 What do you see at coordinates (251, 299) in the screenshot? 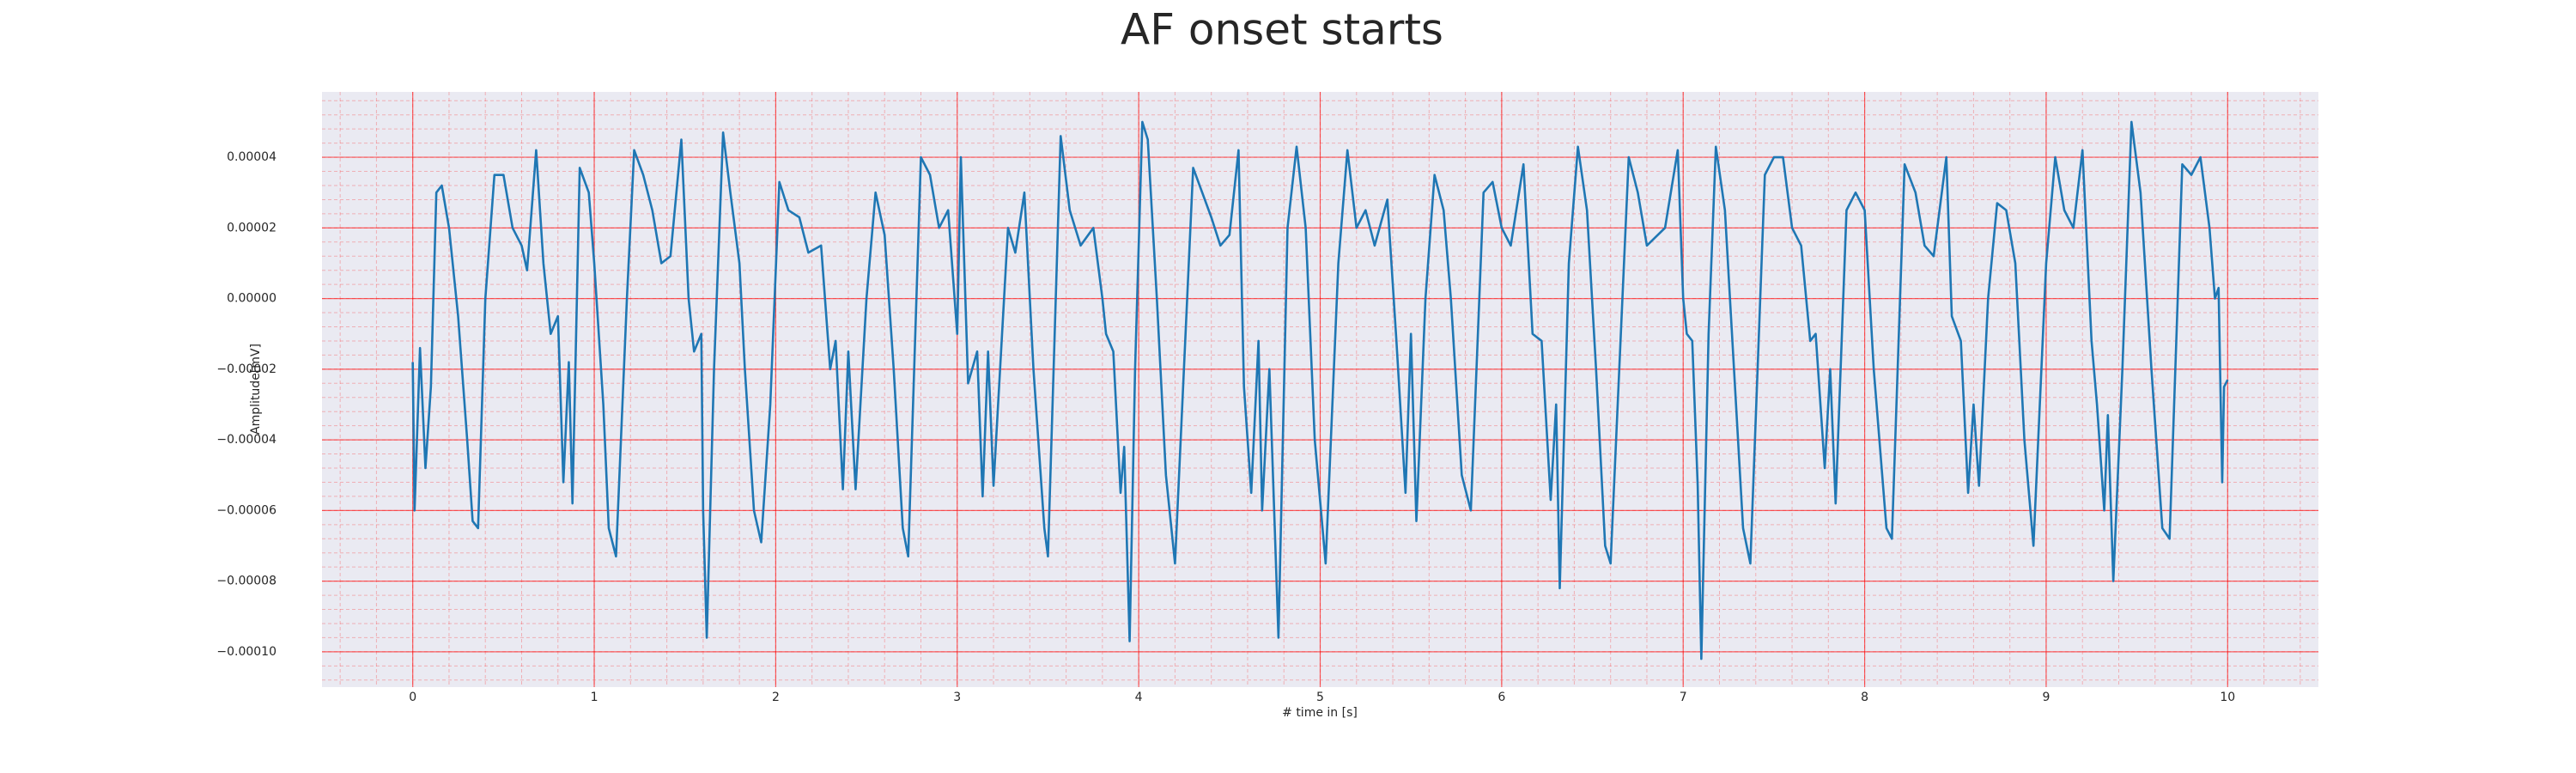
I see `y-tick-label: 0.00000` at bounding box center [251, 299].